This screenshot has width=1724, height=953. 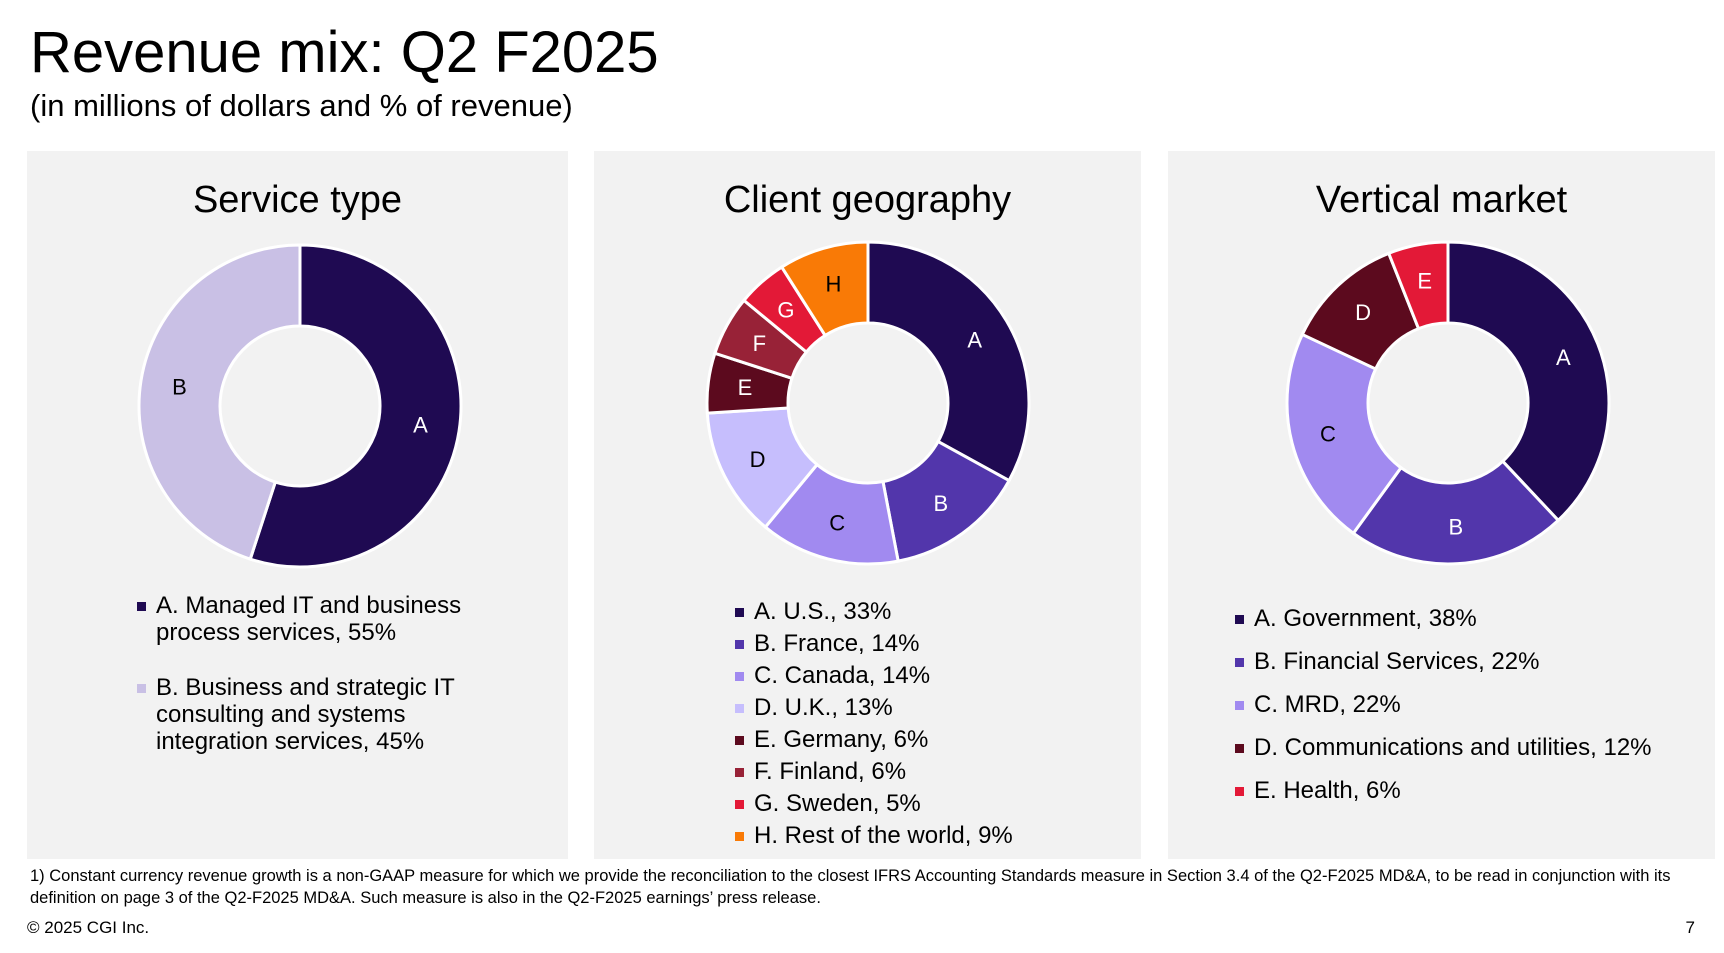 I want to click on chart-title: Service type, so click(x=297, y=200).